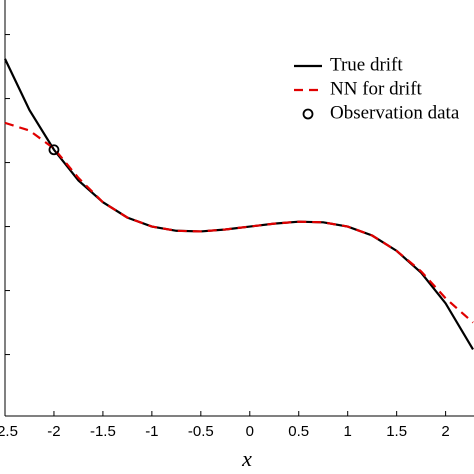  What do you see at coordinates (9, 431) in the screenshot?
I see `x-tick-label: -2.5` at bounding box center [9, 431].